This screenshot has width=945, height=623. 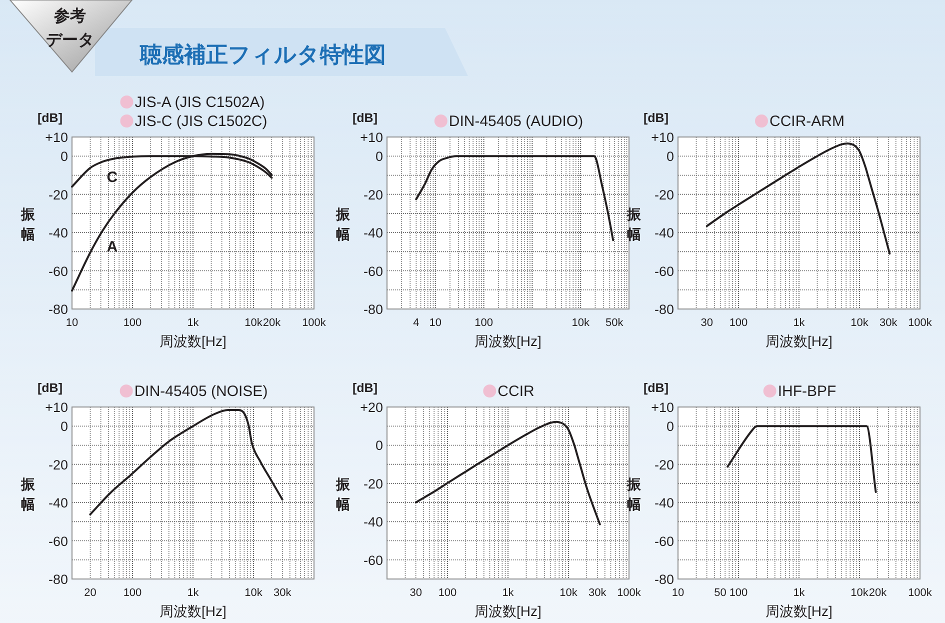 What do you see at coordinates (262, 54) in the screenshot?
I see `text: 聴感補正フィルタ特性図` at bounding box center [262, 54].